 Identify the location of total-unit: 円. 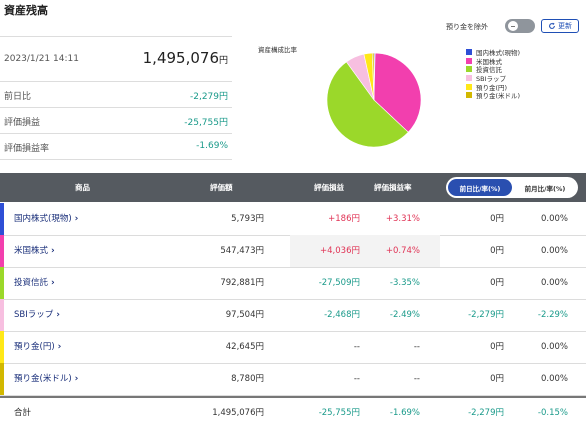
(223, 61).